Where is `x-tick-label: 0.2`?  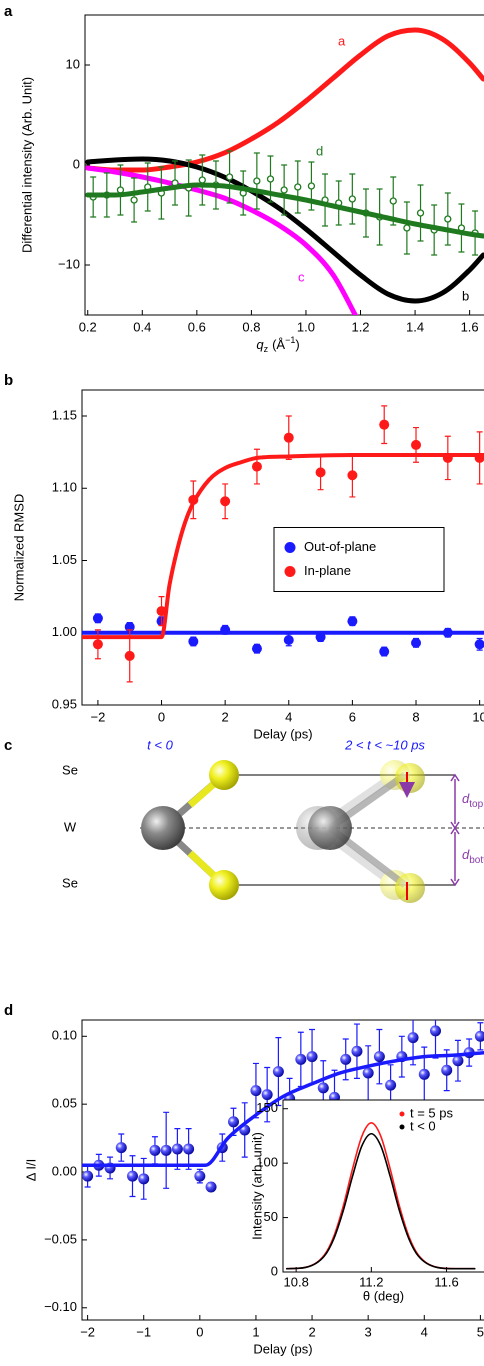 x-tick-label: 0.2 is located at coordinates (88, 326).